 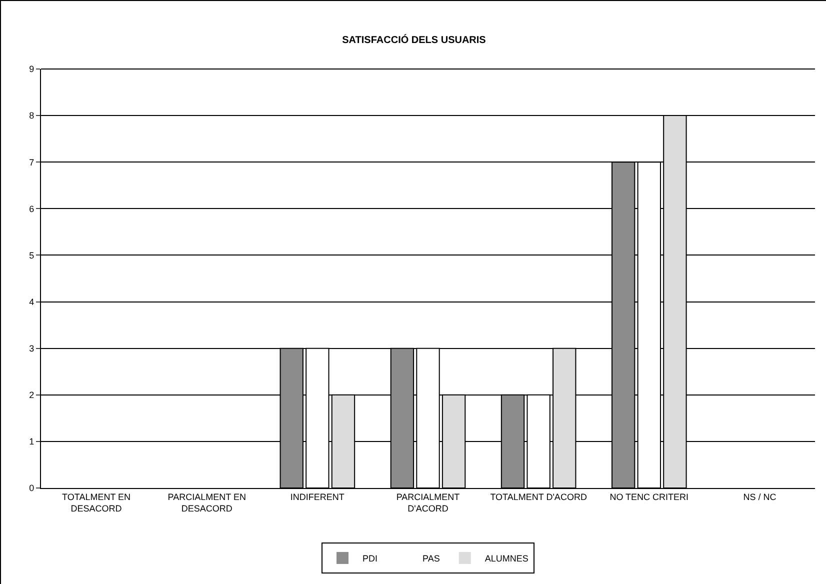 What do you see at coordinates (31, 115) in the screenshot?
I see `y-tick-label: 8` at bounding box center [31, 115].